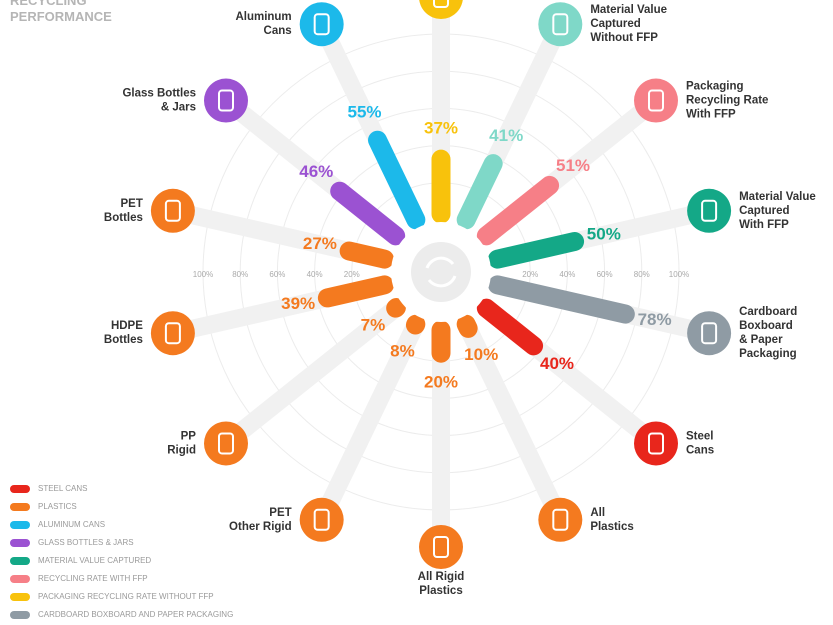 This screenshot has height=625, width=833. What do you see at coordinates (655, 319) in the screenshot?
I see `value-label: 78%` at bounding box center [655, 319].